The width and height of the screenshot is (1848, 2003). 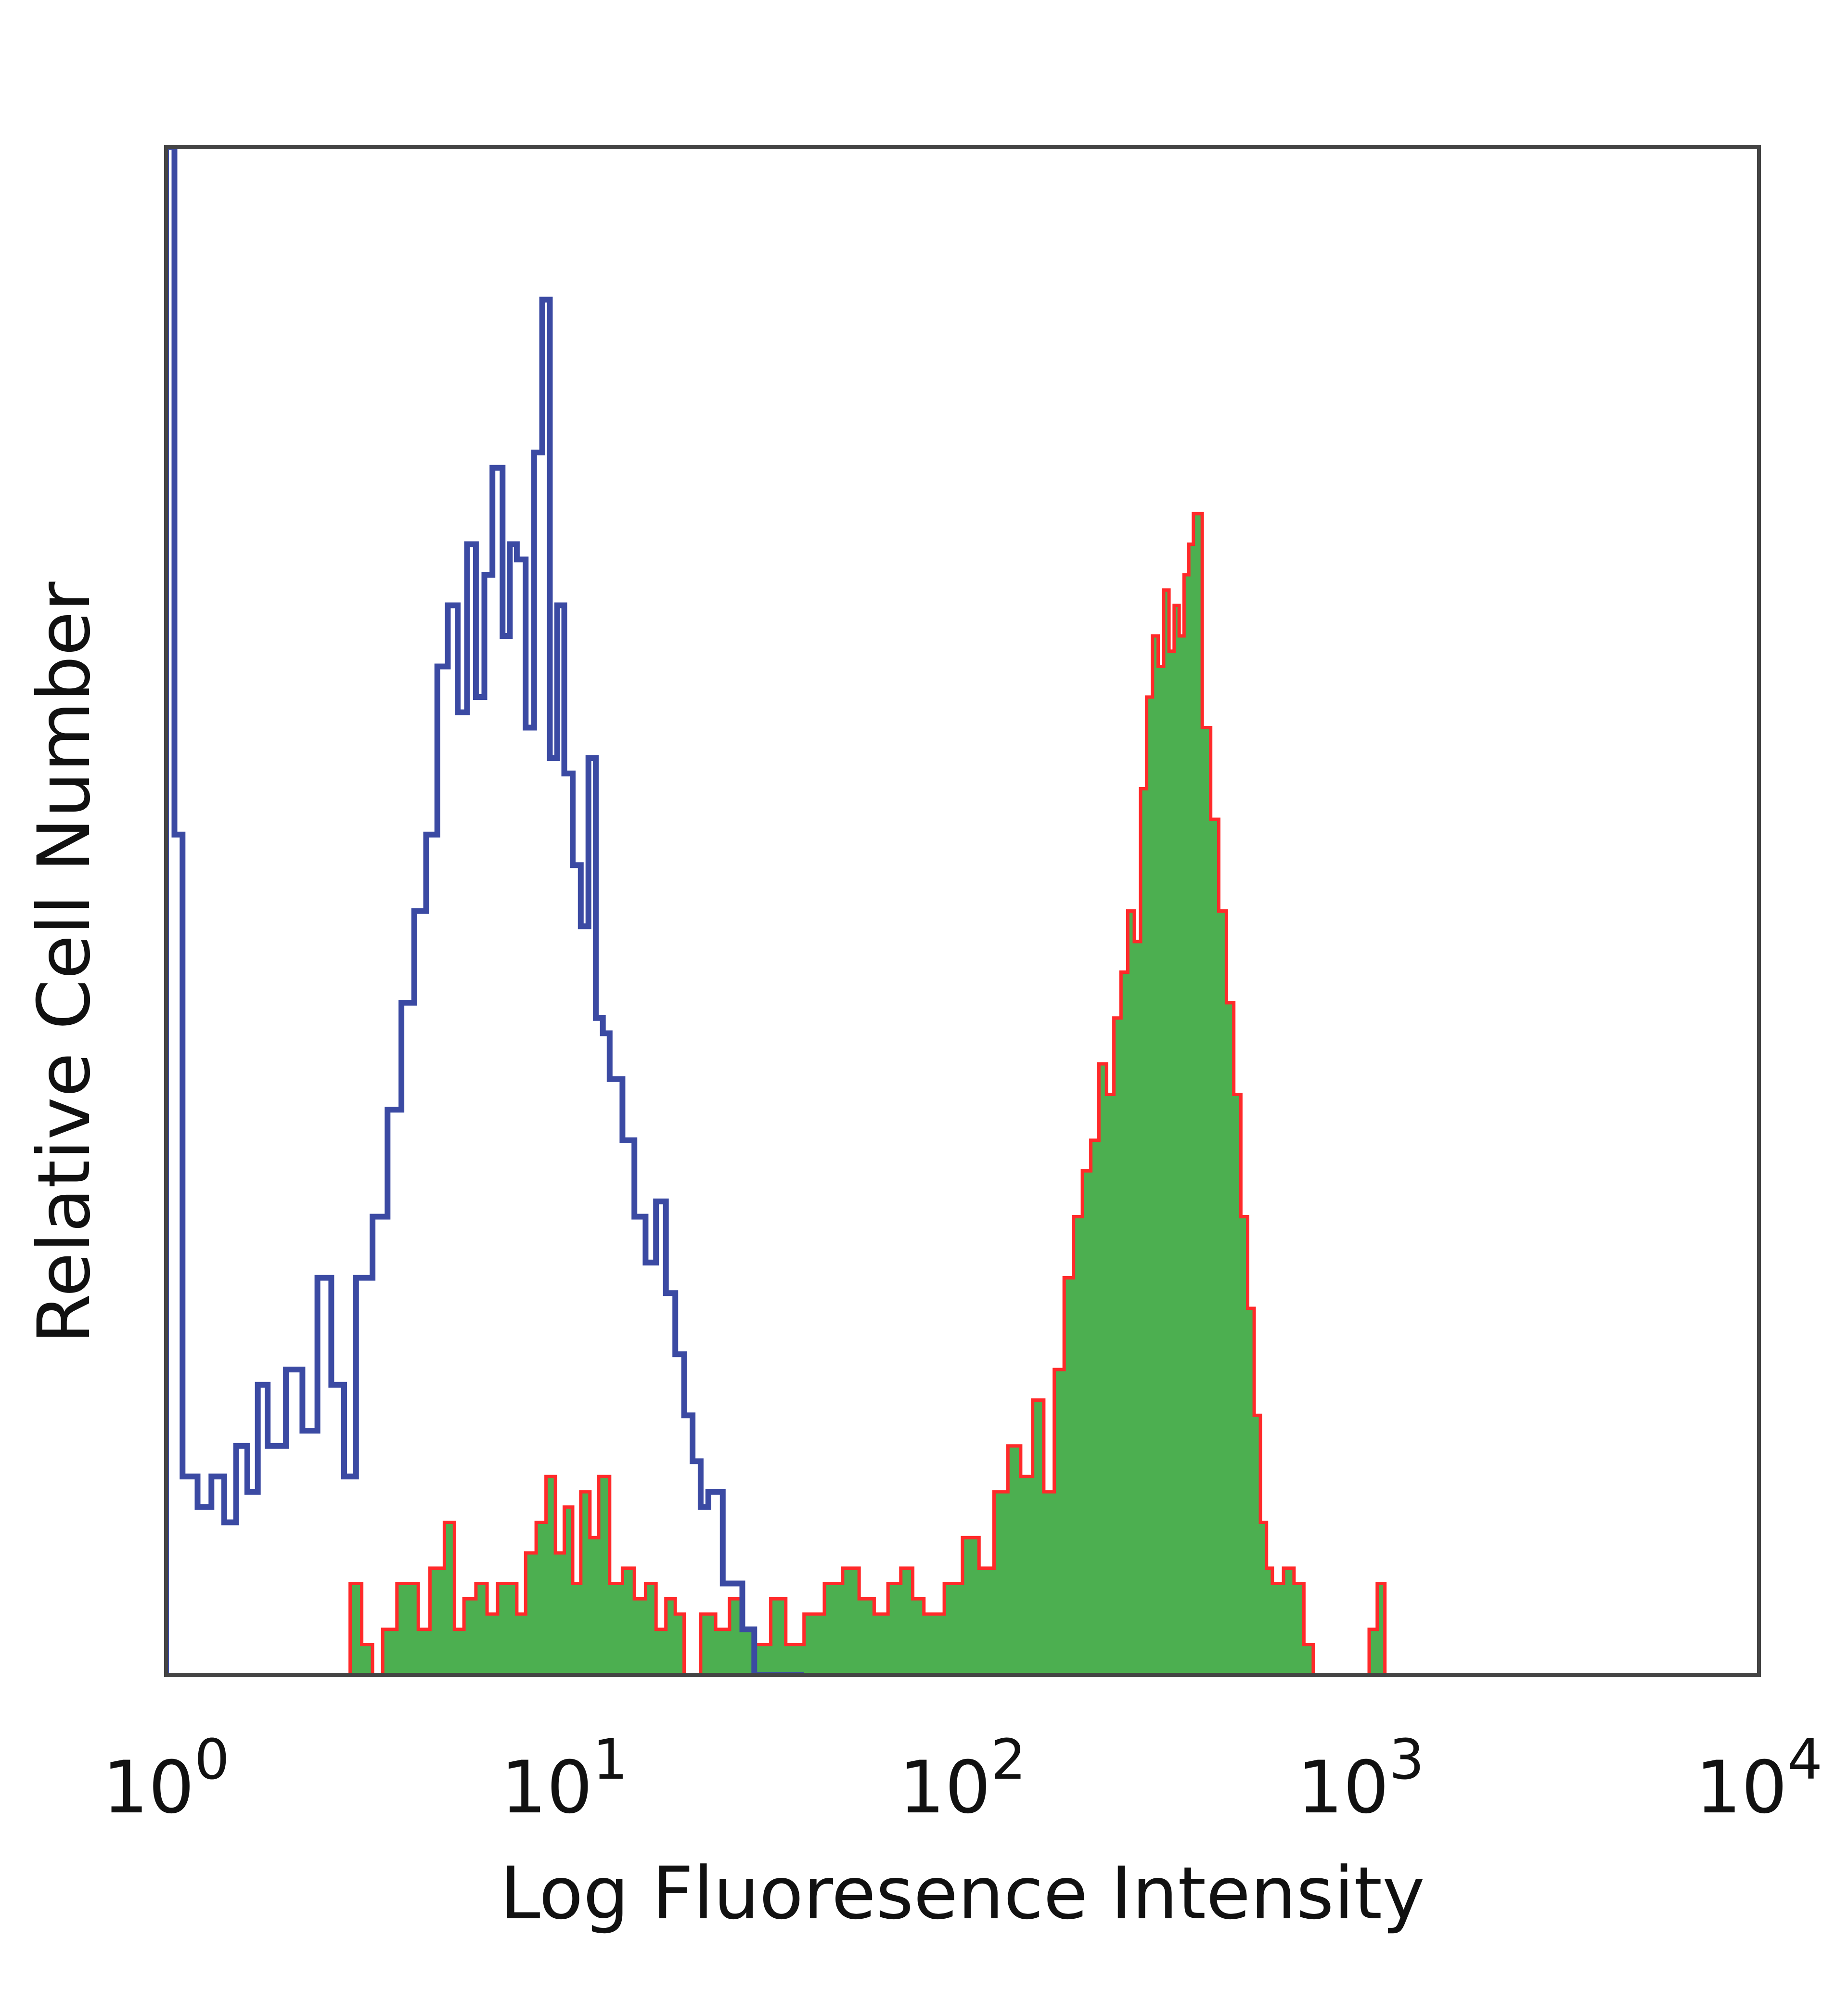 I want to click on x-tick-label-3: 10³, so click(x=1360, y=1779).